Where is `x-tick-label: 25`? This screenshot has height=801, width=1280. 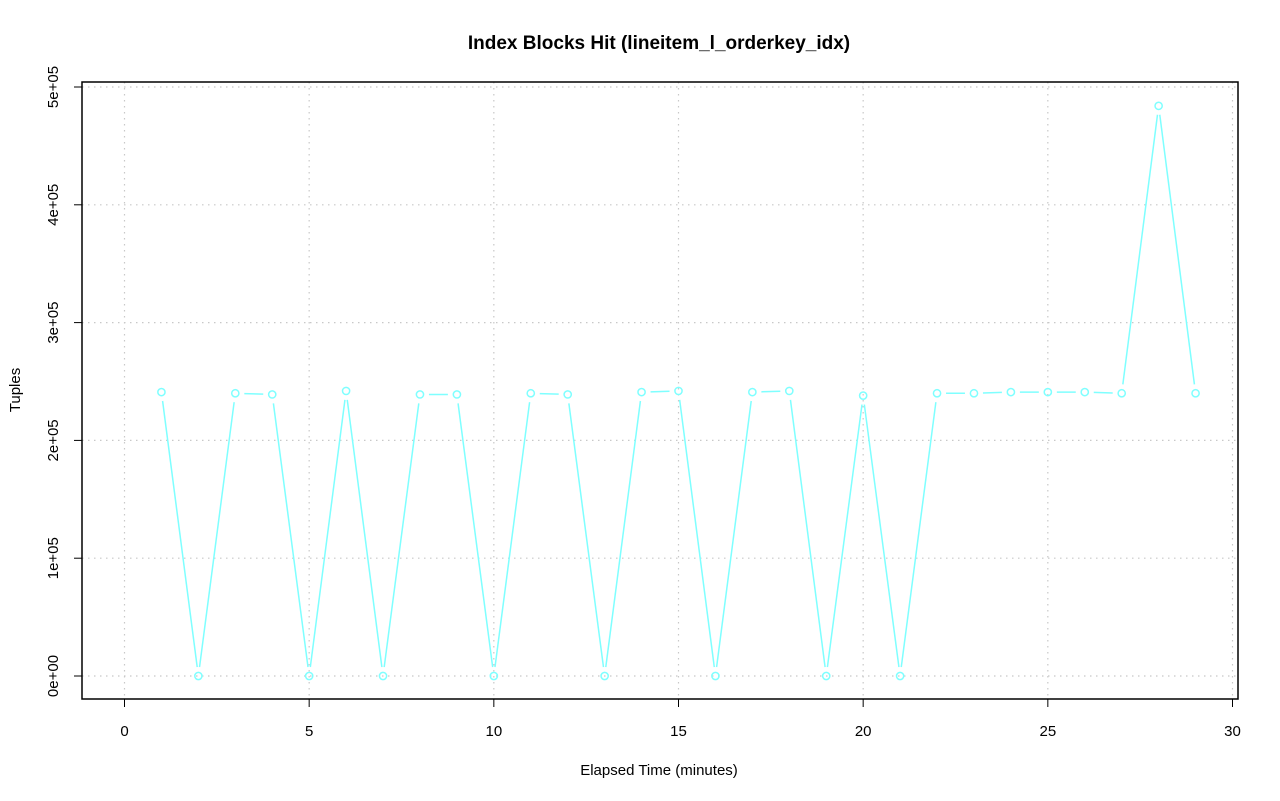
x-tick-label: 25 is located at coordinates (1047, 731).